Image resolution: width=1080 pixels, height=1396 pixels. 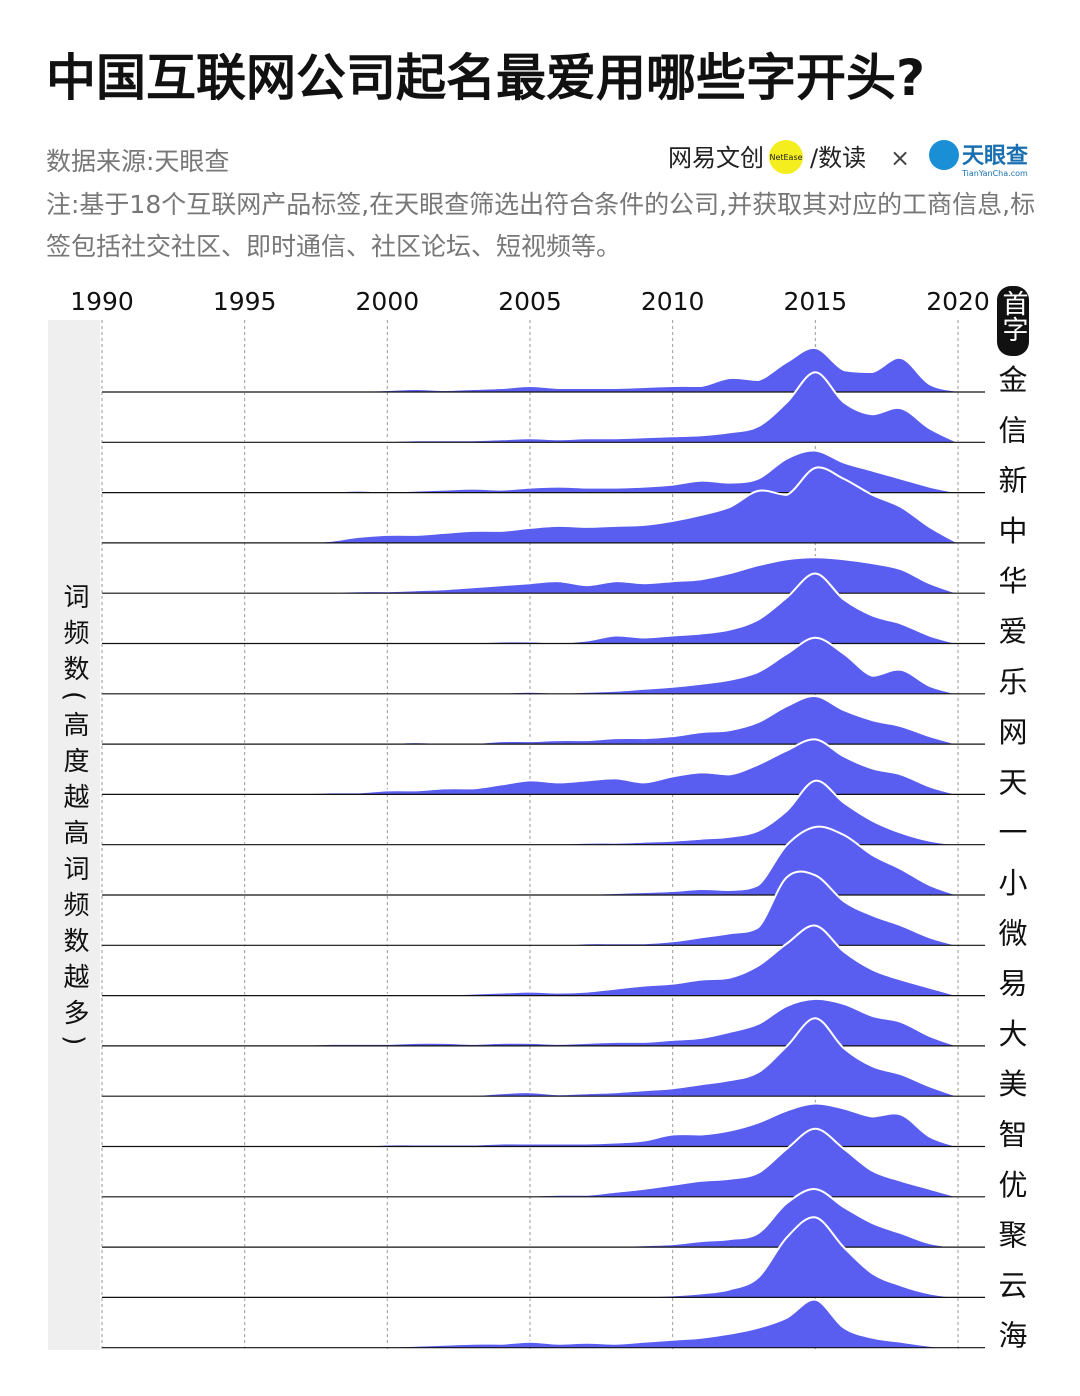 I want to click on x-tick-label: 2015, so click(x=816, y=301).